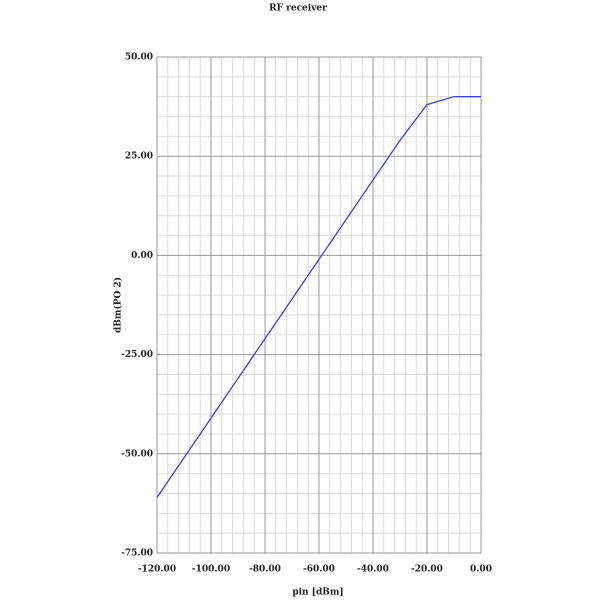 The image size is (596, 602). I want to click on x-tick-label: -20.00, so click(427, 570).